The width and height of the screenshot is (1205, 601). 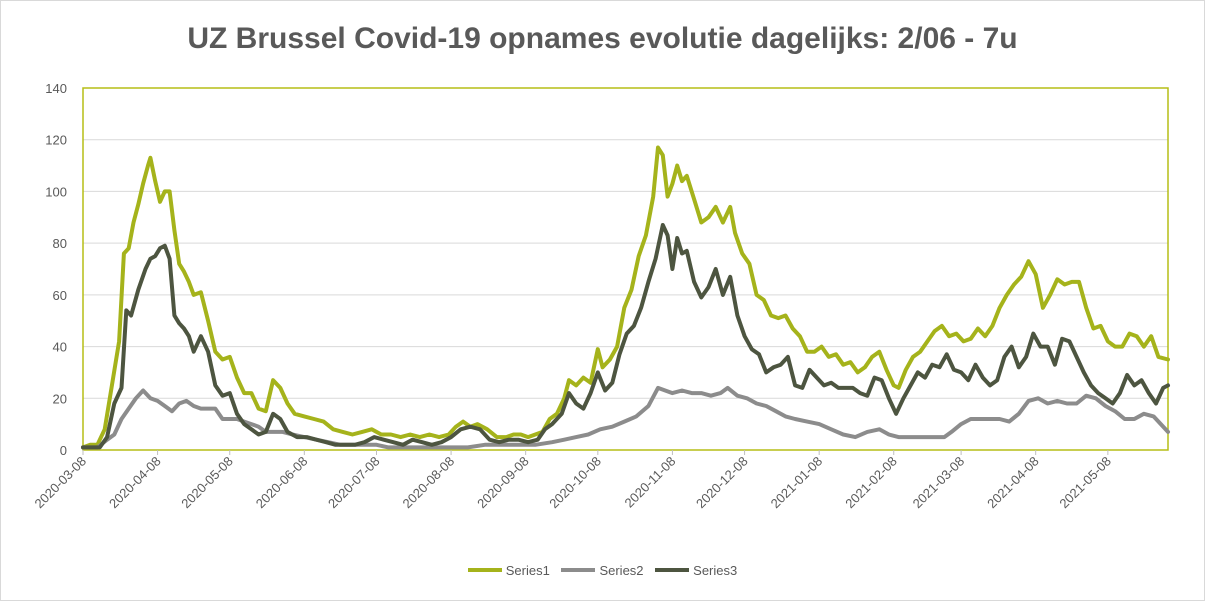 What do you see at coordinates (650, 482) in the screenshot?
I see `x-tick-label: 2020-11-08` at bounding box center [650, 482].